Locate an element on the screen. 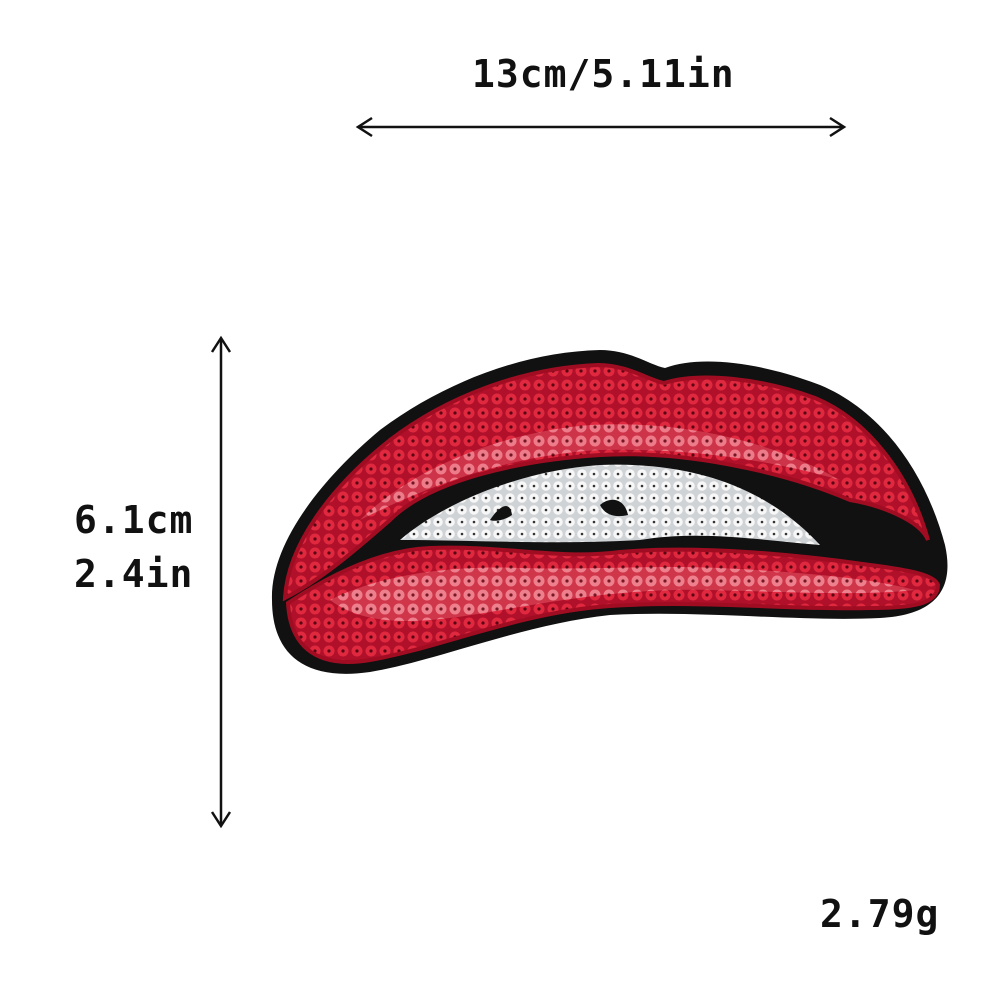 This screenshot has width=1000, height=1000. width-arrow is located at coordinates (601, 127).